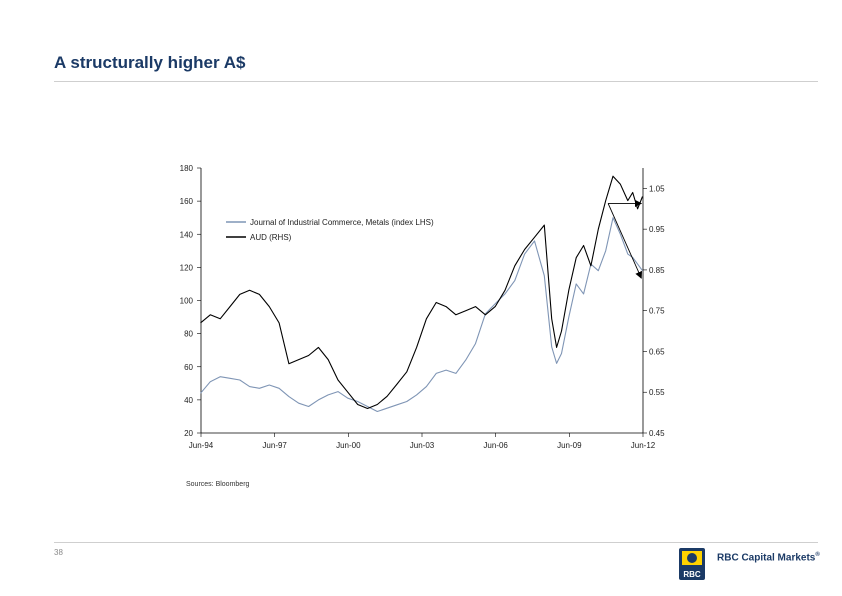  Describe the element at coordinates (274, 445) in the screenshot. I see `x-tick-label: Jun-97` at that location.